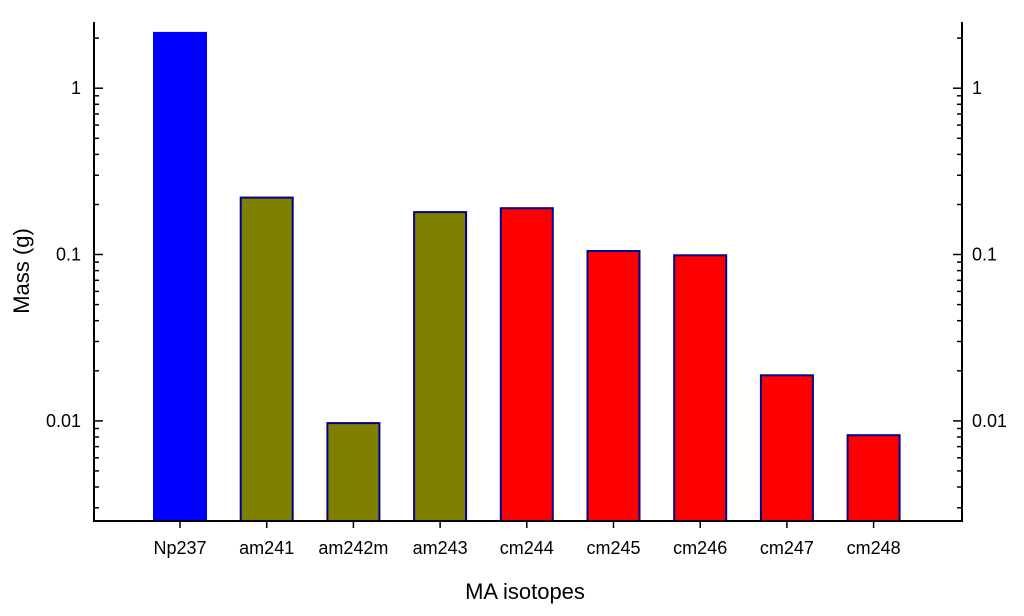 The width and height of the screenshot is (1024, 616). I want to click on x-tick-label: am243, so click(440, 548).